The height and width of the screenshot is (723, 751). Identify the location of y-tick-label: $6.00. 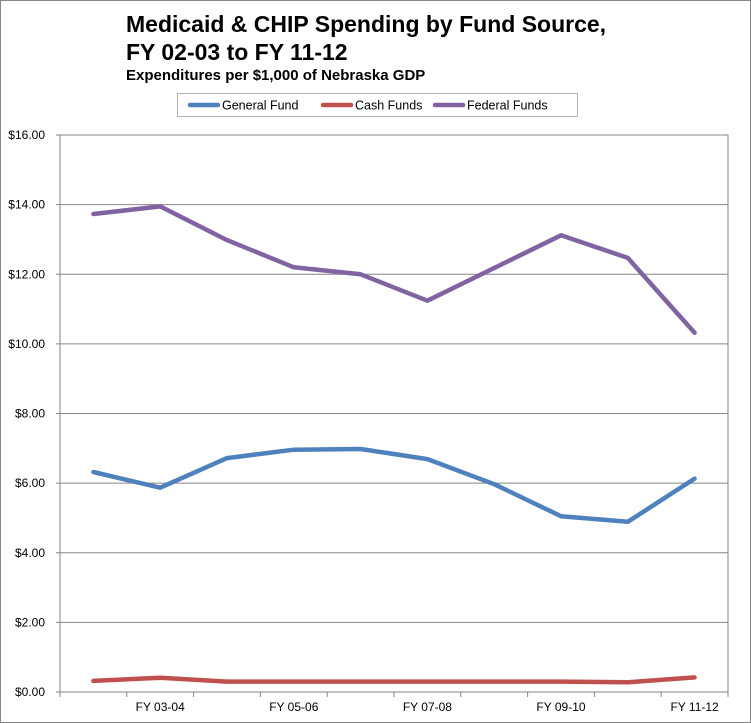
(30, 483).